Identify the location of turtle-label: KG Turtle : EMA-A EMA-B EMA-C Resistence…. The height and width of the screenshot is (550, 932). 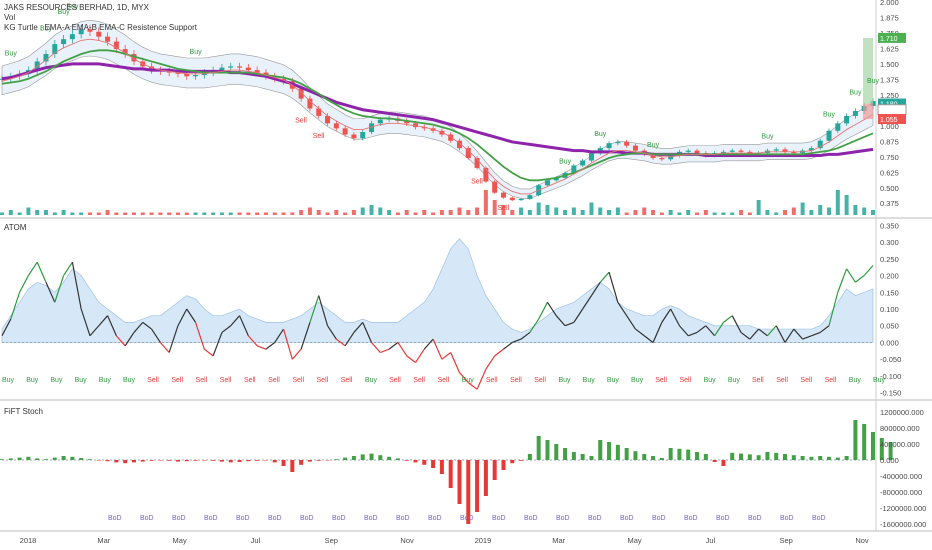
(101, 27).